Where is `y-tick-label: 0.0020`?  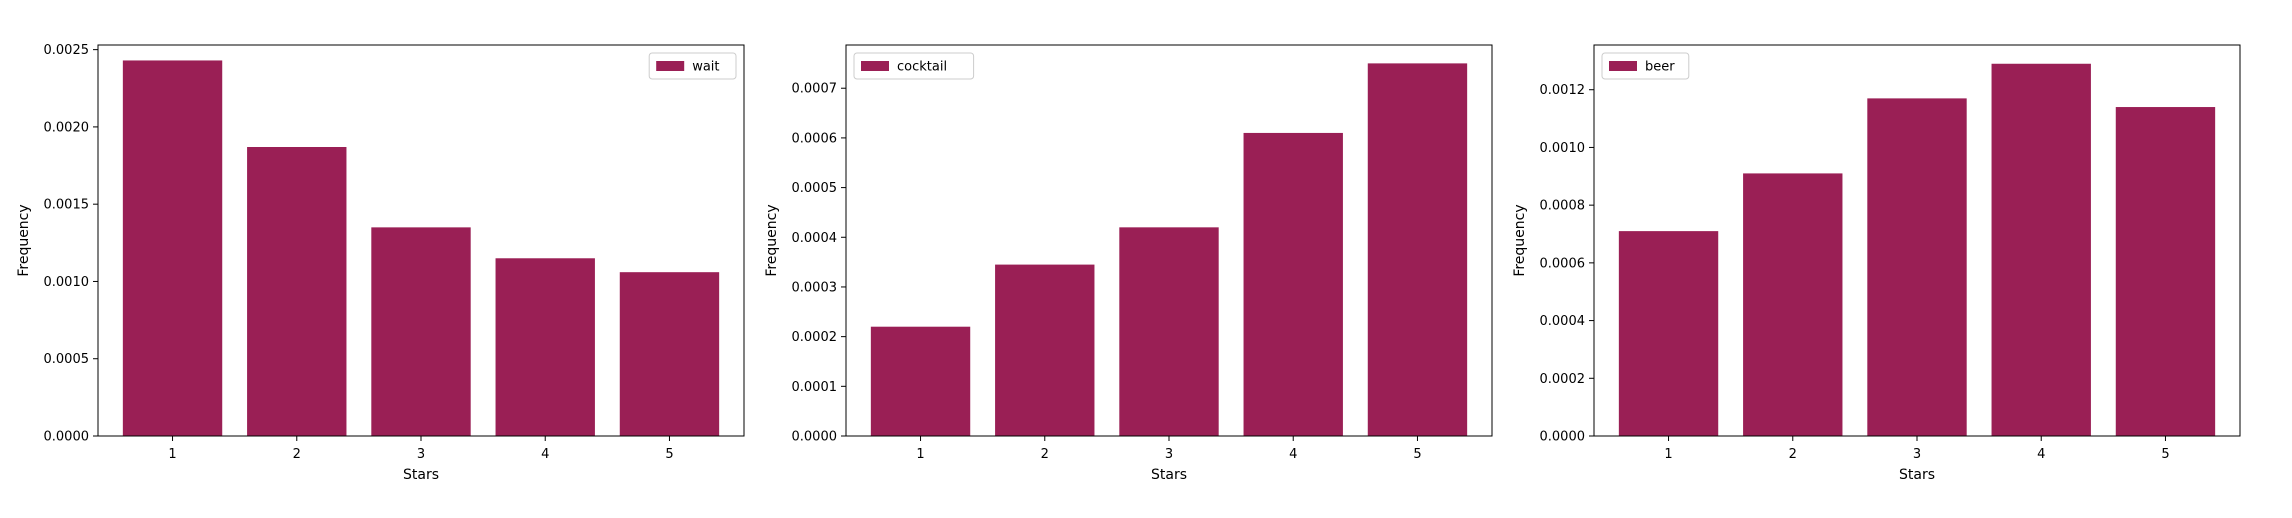 y-tick-label: 0.0020 is located at coordinates (67, 127).